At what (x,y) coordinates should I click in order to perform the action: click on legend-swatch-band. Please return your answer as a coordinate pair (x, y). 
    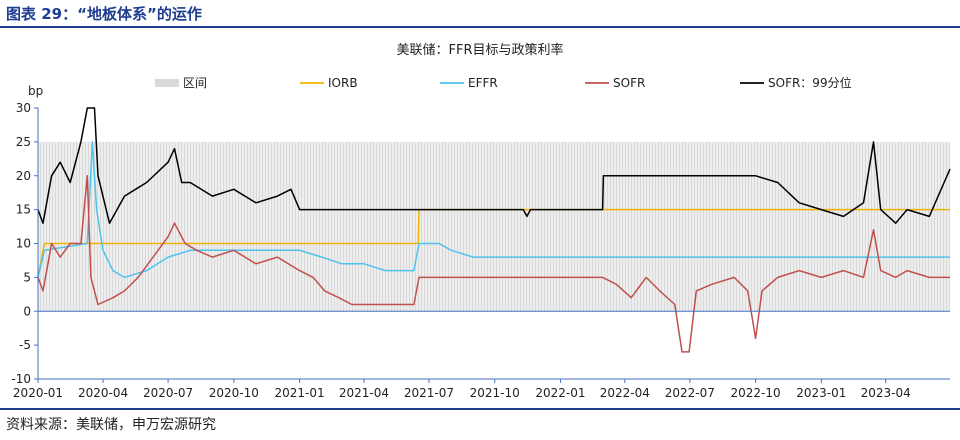
    Looking at the image, I should click on (167, 83).